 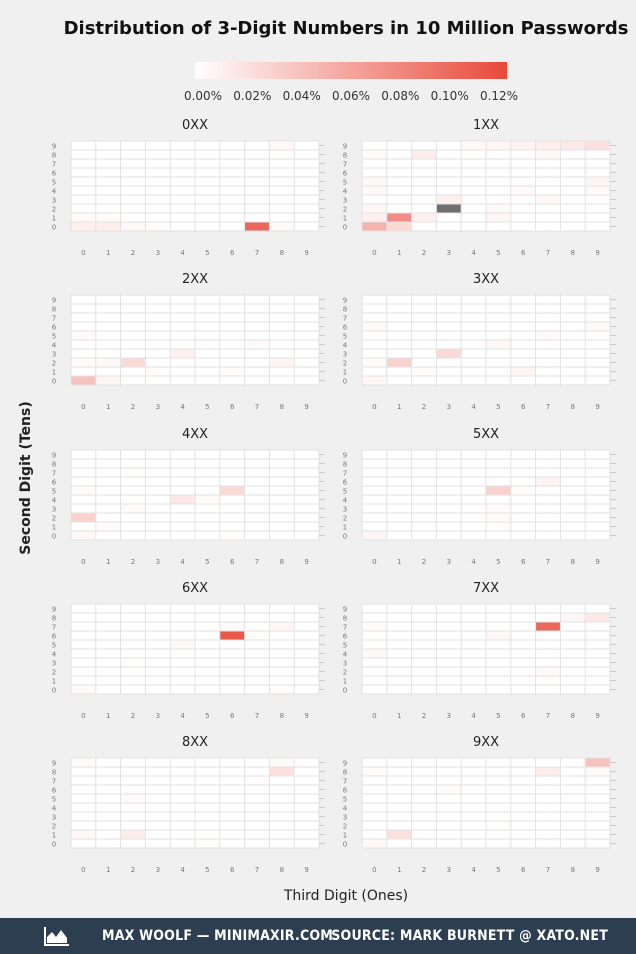 I want to click on y-tick-label: 5, so click(x=345, y=492).